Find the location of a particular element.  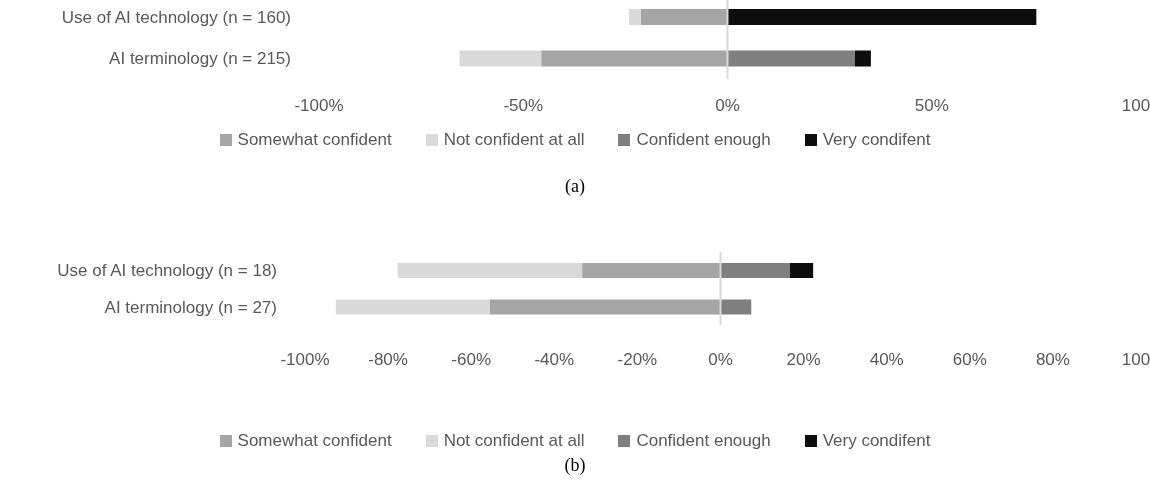

y-tick-label: AI terminology (n = 27) is located at coordinates (190, 307).